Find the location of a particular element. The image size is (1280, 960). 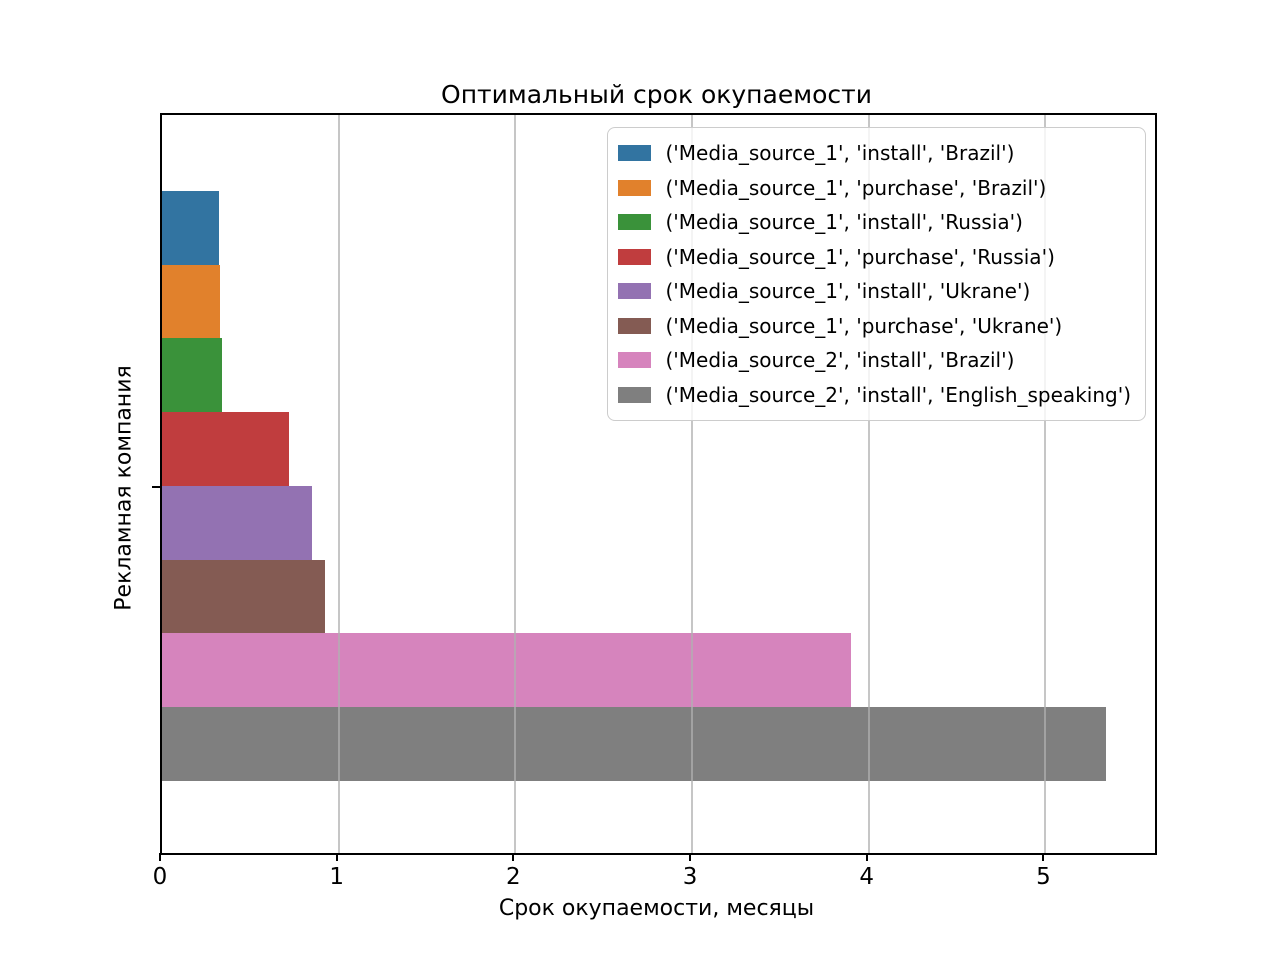

legend-row-7: ('Media_source_2', 'install', 'Brazil') is located at coordinates (874, 360).